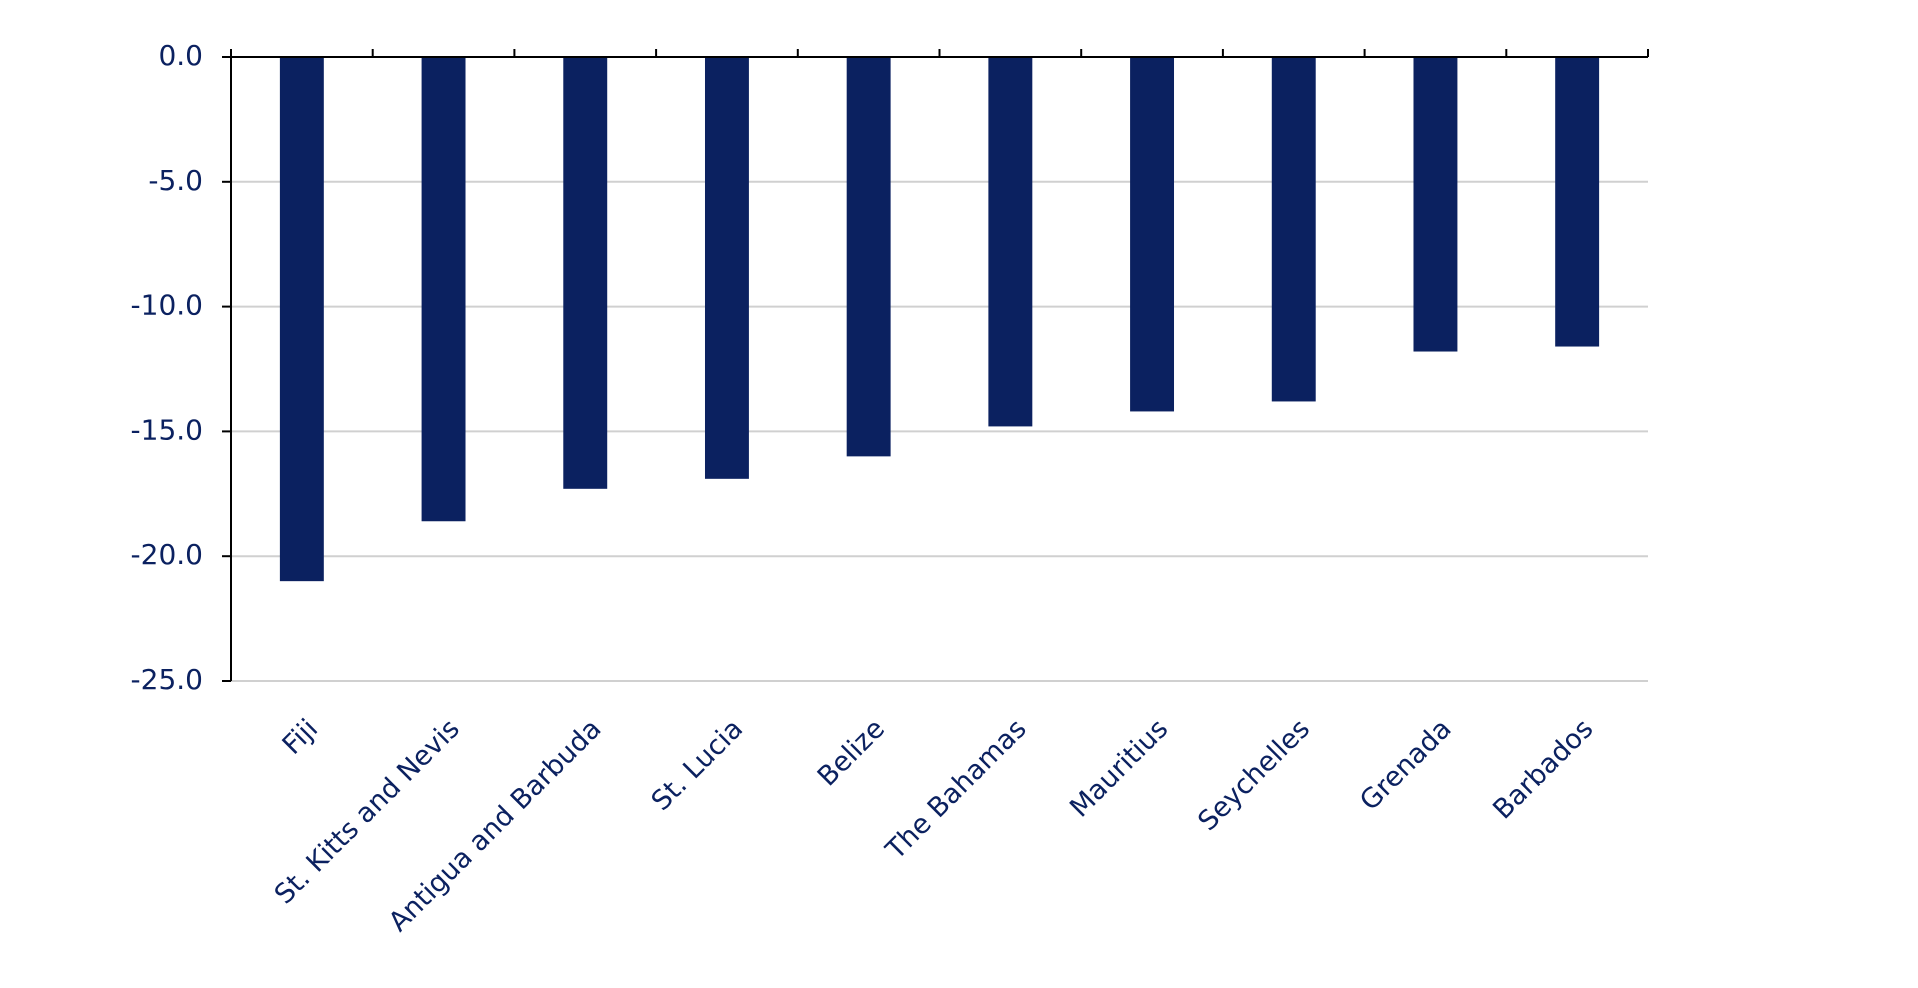 The width and height of the screenshot is (1918, 988). Describe the element at coordinates (167, 554) in the screenshot. I see `y-tick-label: -20.0` at that location.